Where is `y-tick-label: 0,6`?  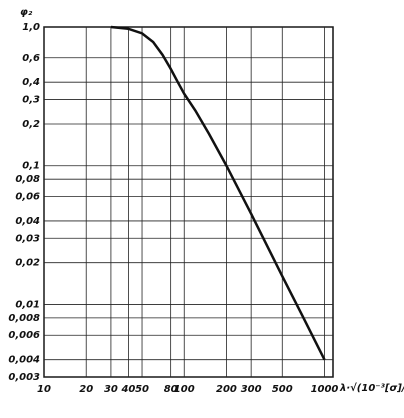
y-tick-label: 0,6 is located at coordinates (31, 58).